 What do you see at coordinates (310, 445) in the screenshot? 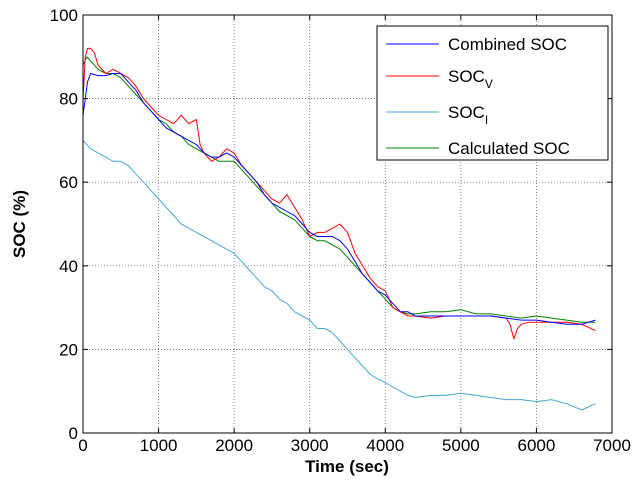
I see `x-tick-label: 3000` at bounding box center [310, 445].